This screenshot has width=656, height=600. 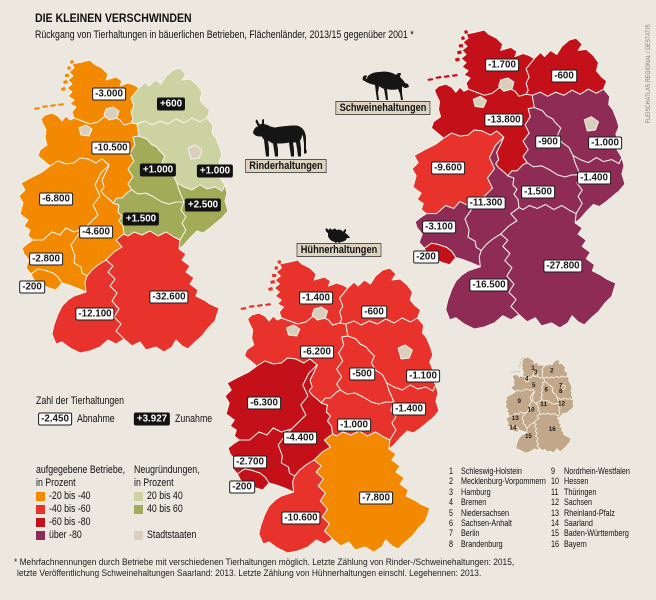 I want to click on svg-text: 4, so click(x=527, y=378).